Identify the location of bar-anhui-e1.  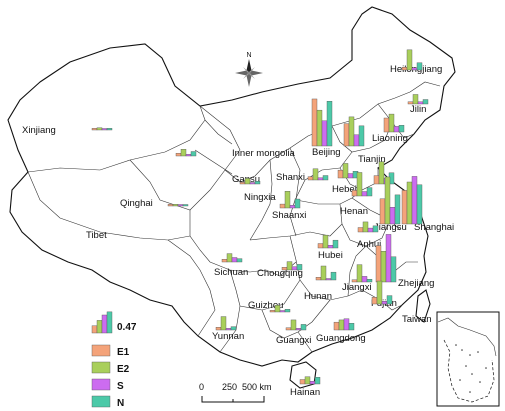
(360, 230).